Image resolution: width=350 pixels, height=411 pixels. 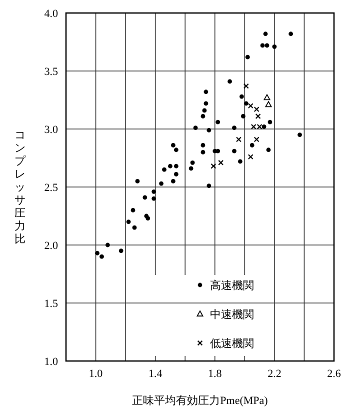 I want to click on y-tick-label: 2.5, so click(x=51, y=188).